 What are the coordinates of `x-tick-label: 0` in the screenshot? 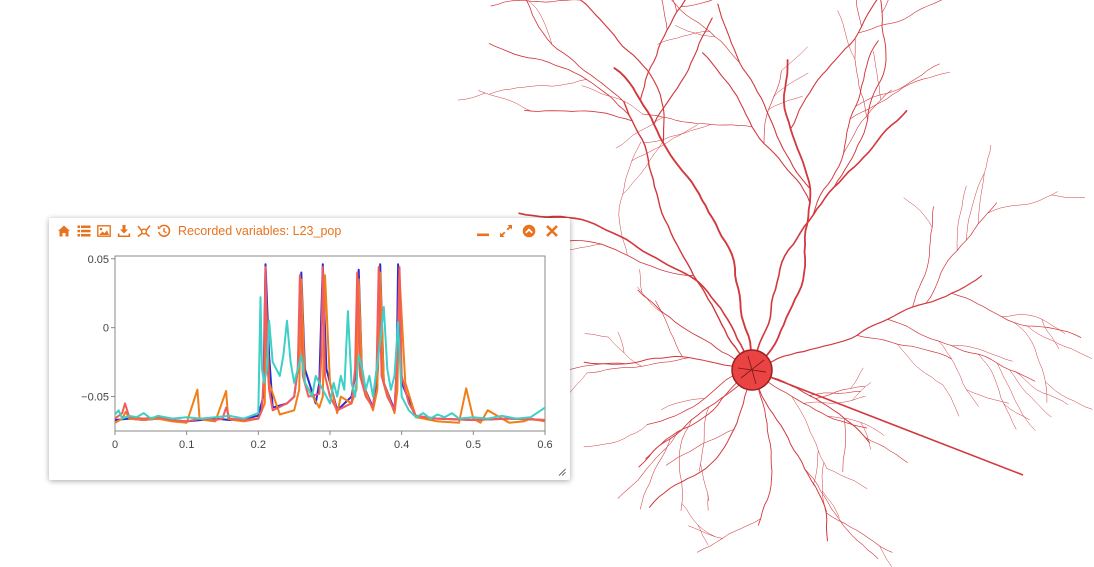 It's located at (115, 445).